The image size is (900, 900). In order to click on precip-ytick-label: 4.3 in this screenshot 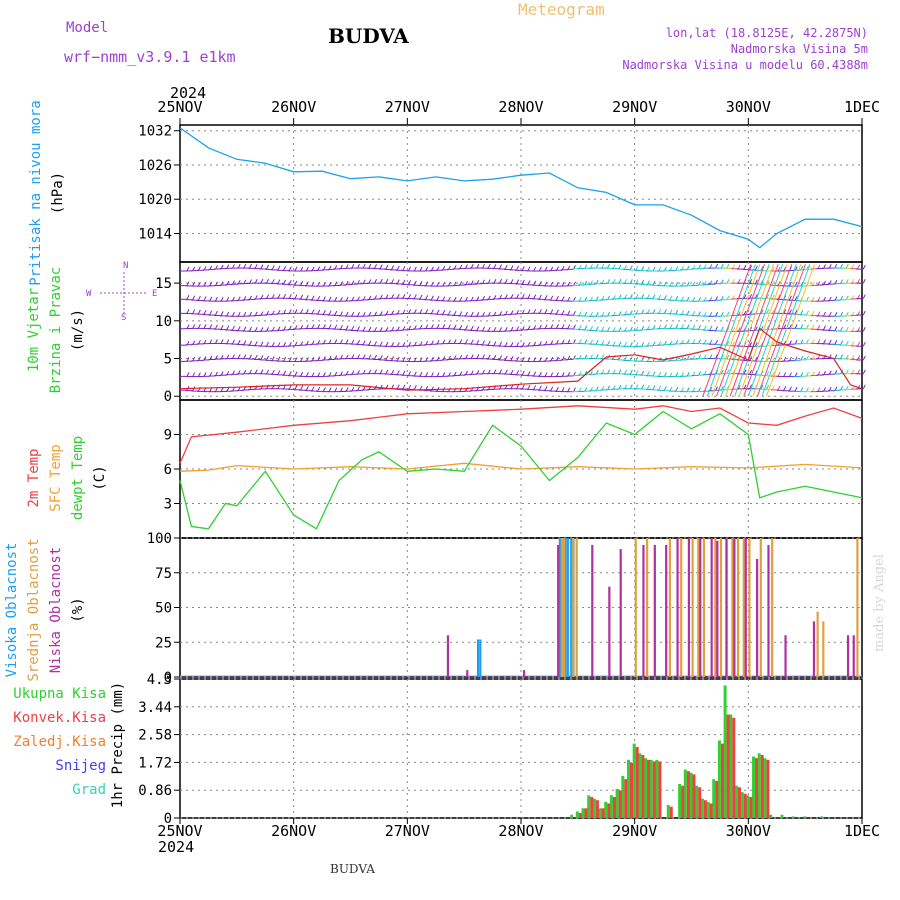, I will do `click(159, 680)`.